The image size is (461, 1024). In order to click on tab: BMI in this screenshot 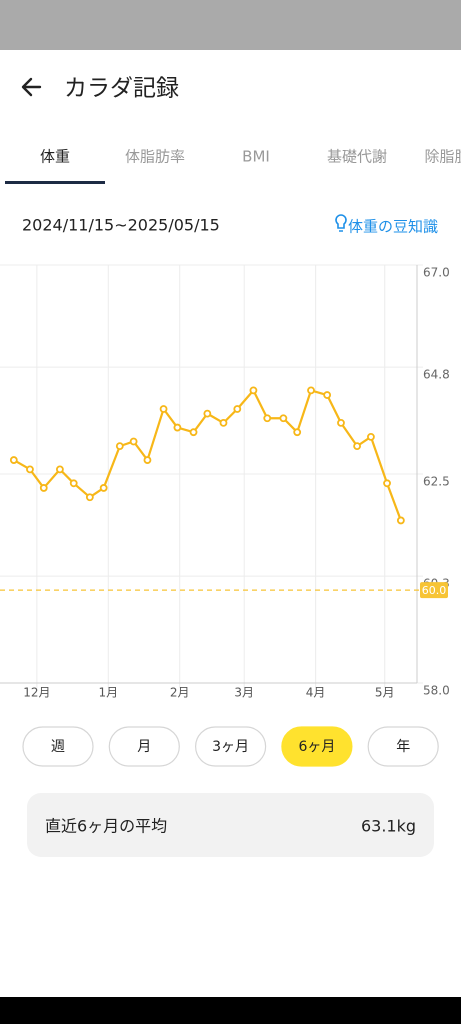, I will do `click(256, 157)`.